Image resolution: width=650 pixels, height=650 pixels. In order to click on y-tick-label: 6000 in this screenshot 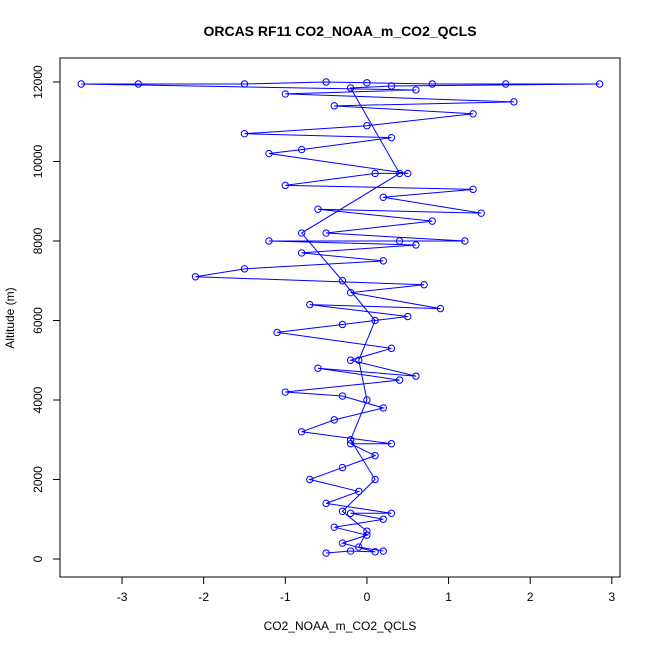, I will do `click(38, 320)`.